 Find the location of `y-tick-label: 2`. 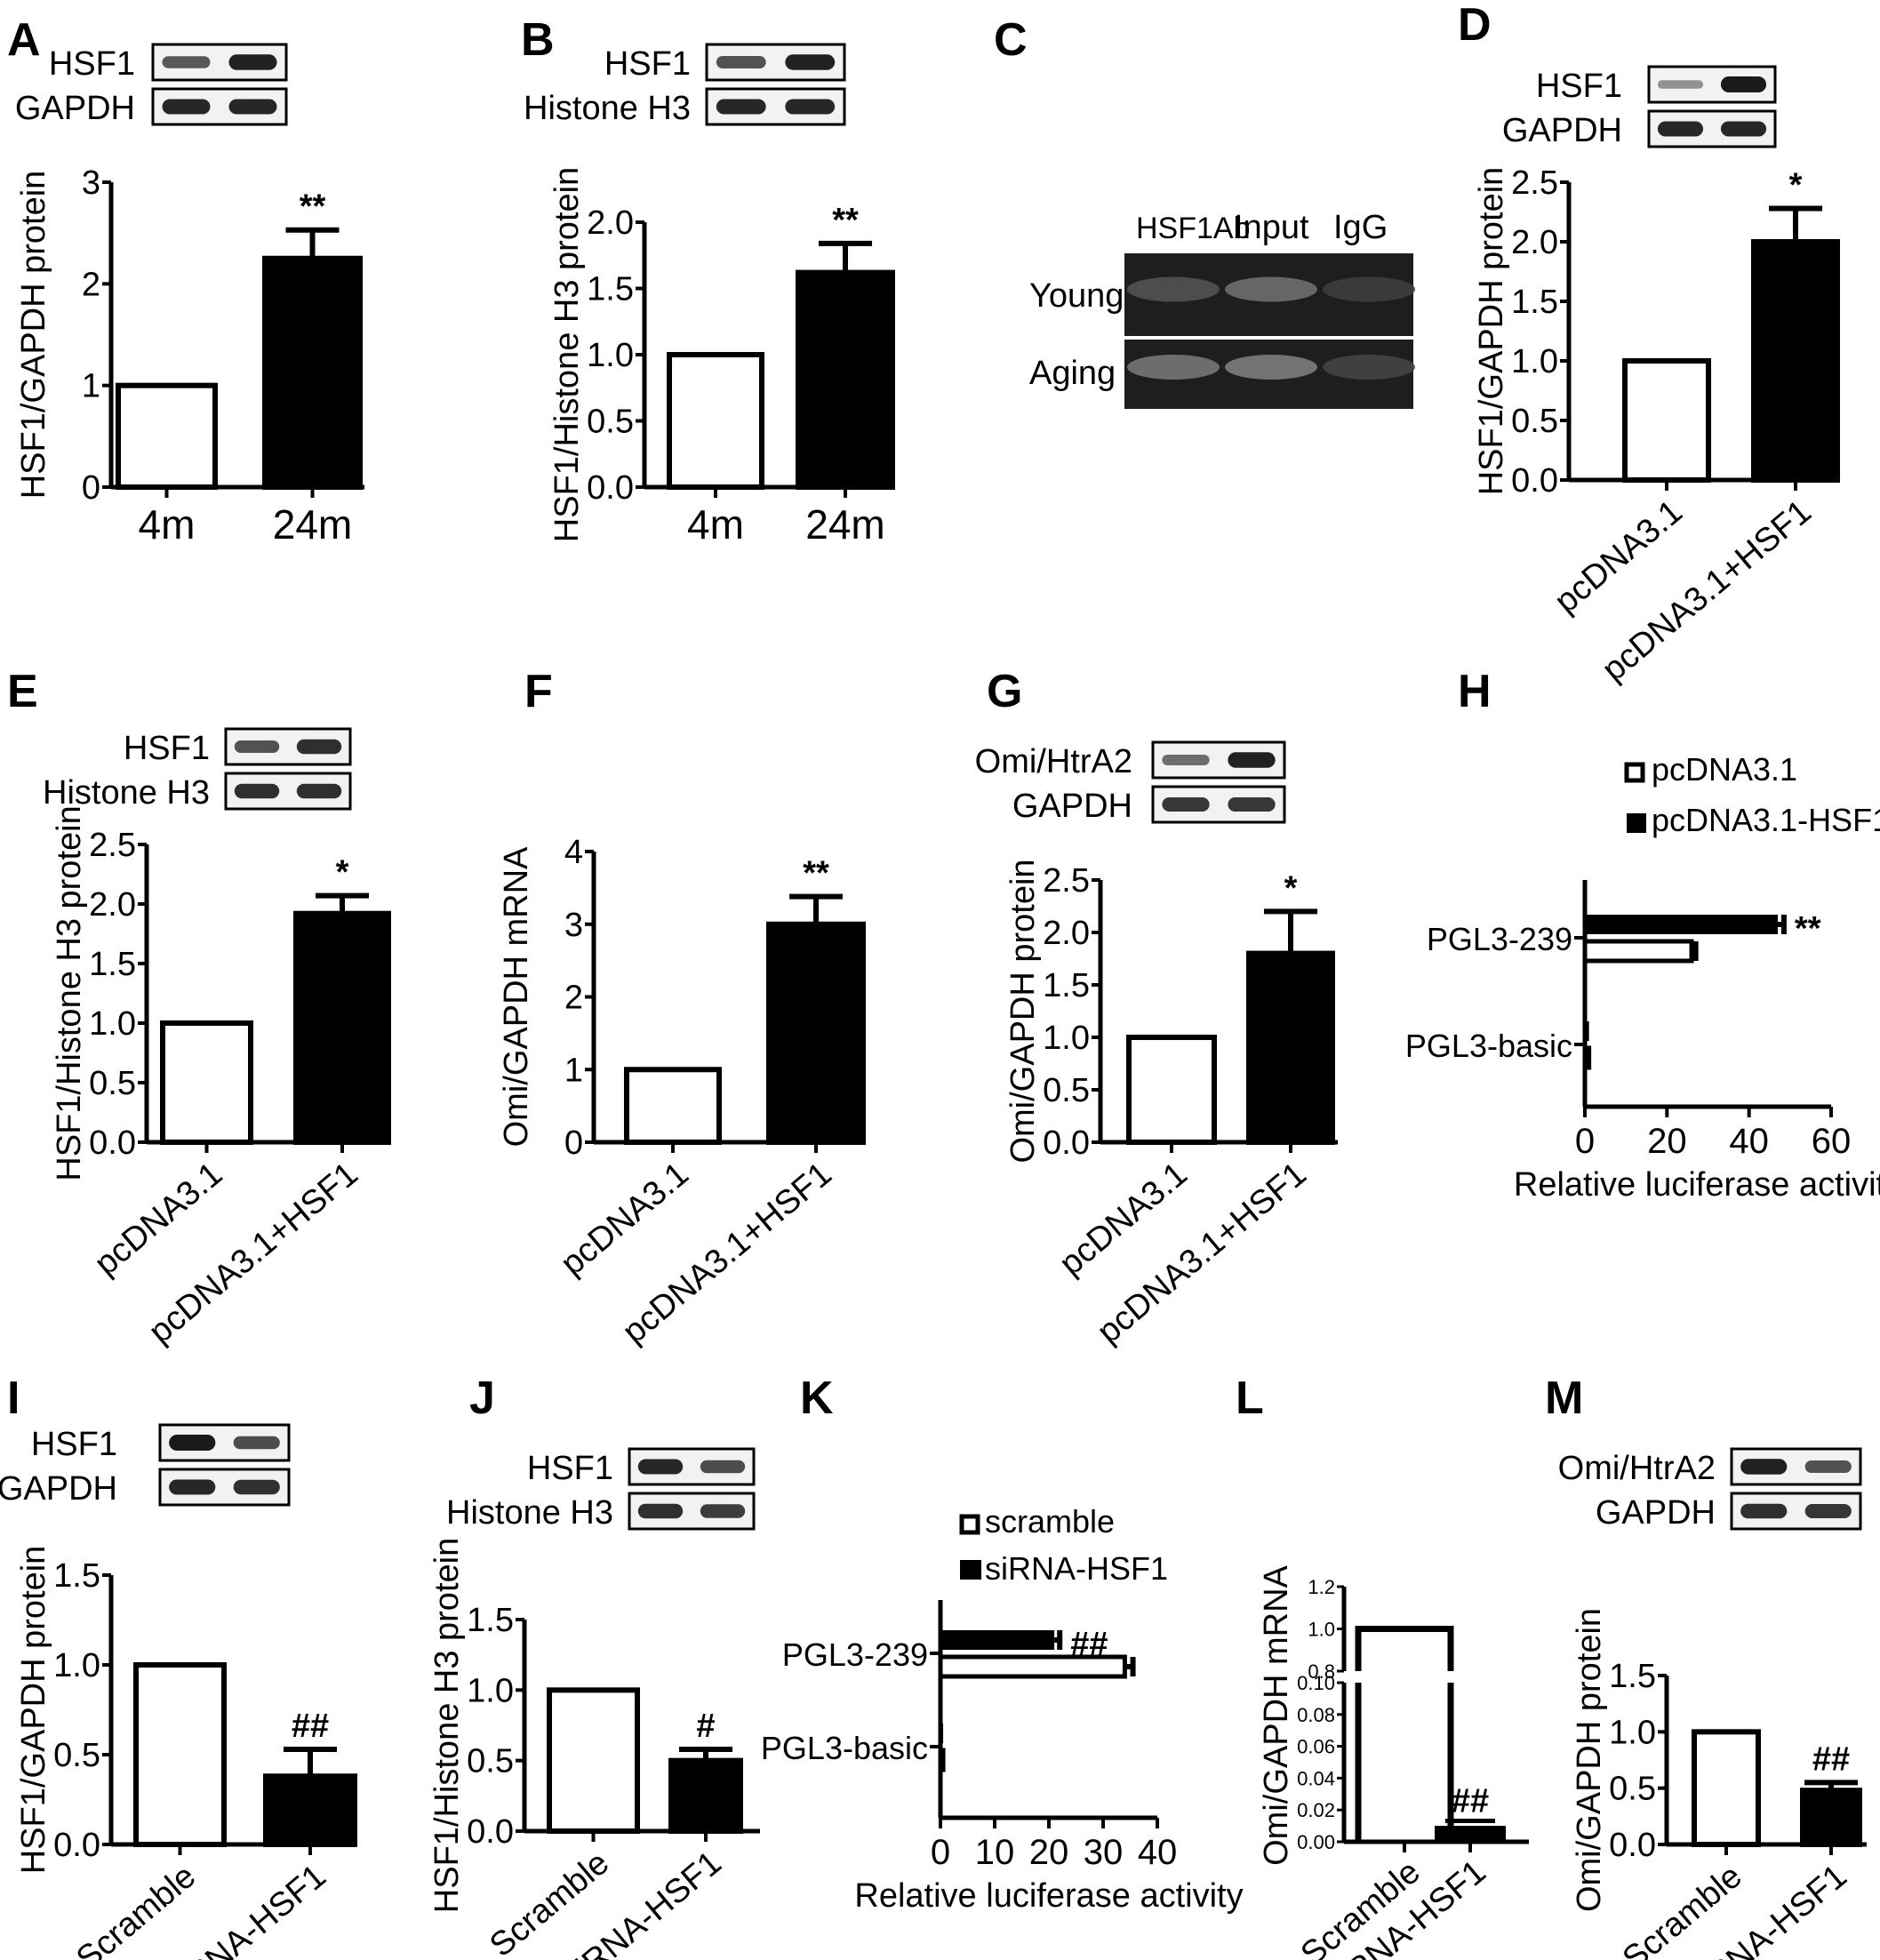

y-tick-label: 2 is located at coordinates (573, 998).